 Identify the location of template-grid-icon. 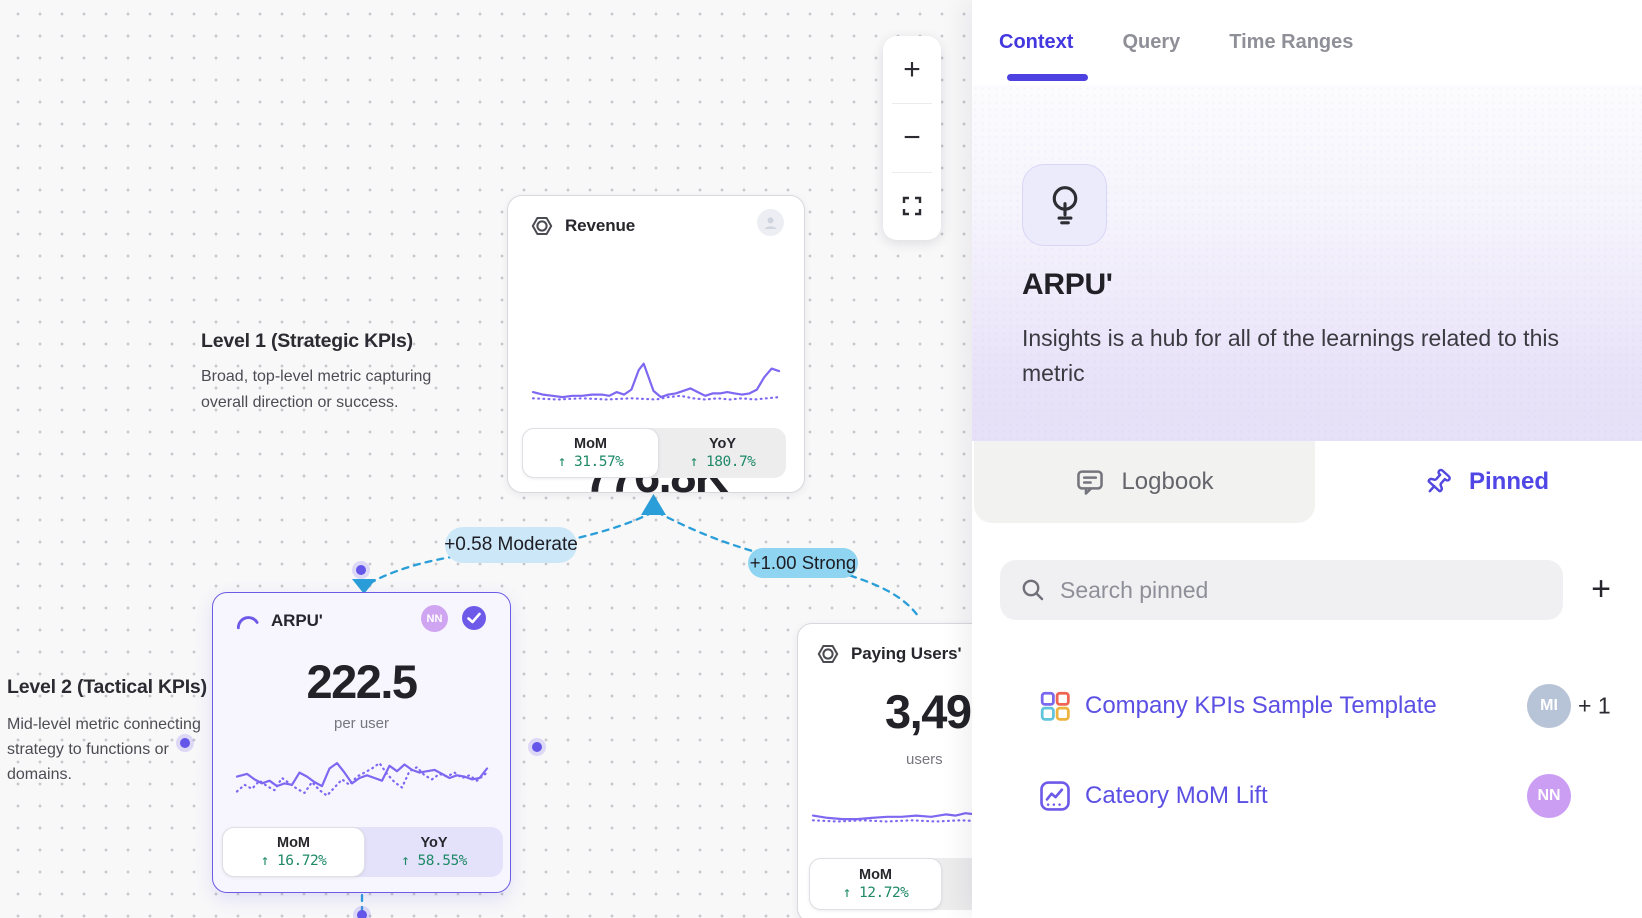
(1055, 706).